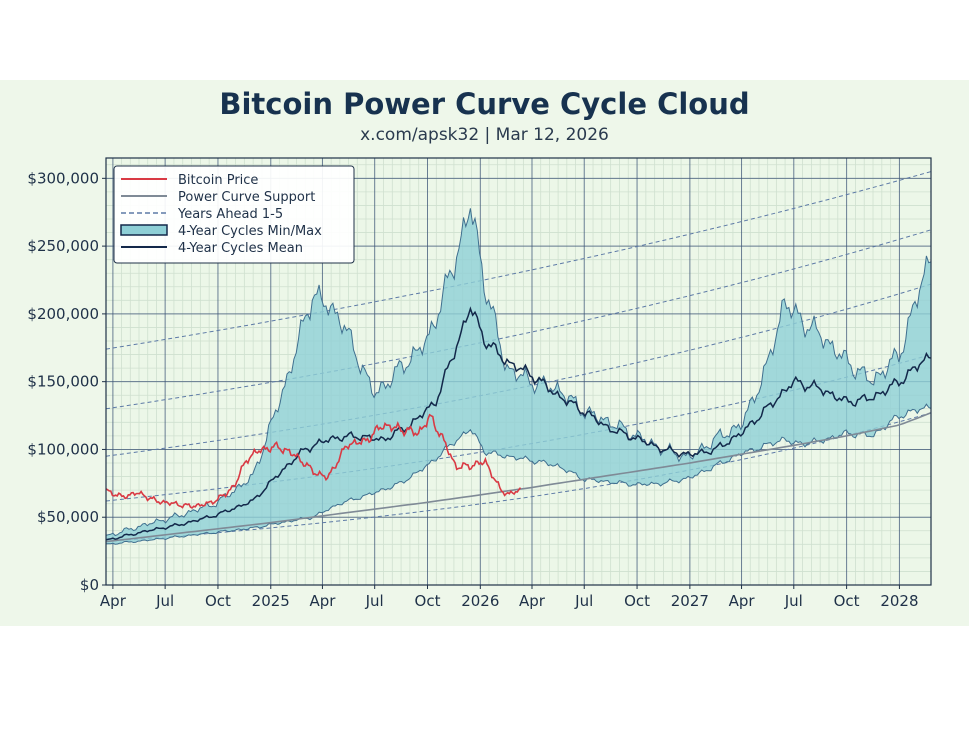  Describe the element at coordinates (68, 517) in the screenshot. I see `y-tick-label: $50,000` at that location.